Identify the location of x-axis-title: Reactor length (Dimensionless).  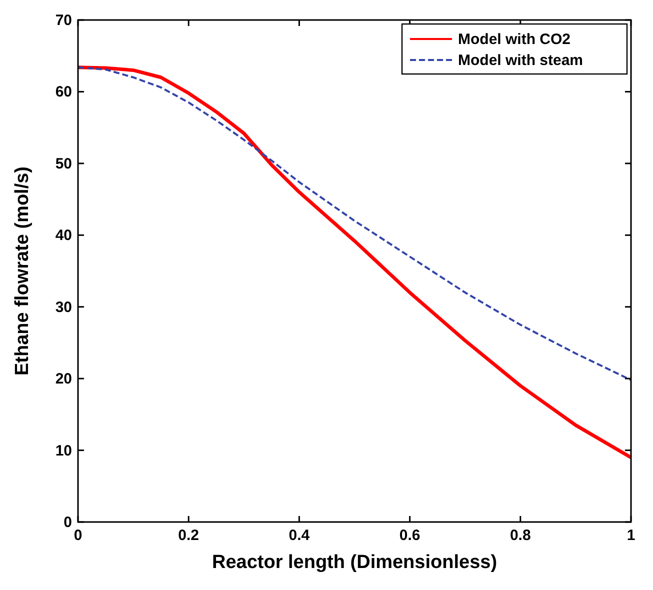
(355, 562).